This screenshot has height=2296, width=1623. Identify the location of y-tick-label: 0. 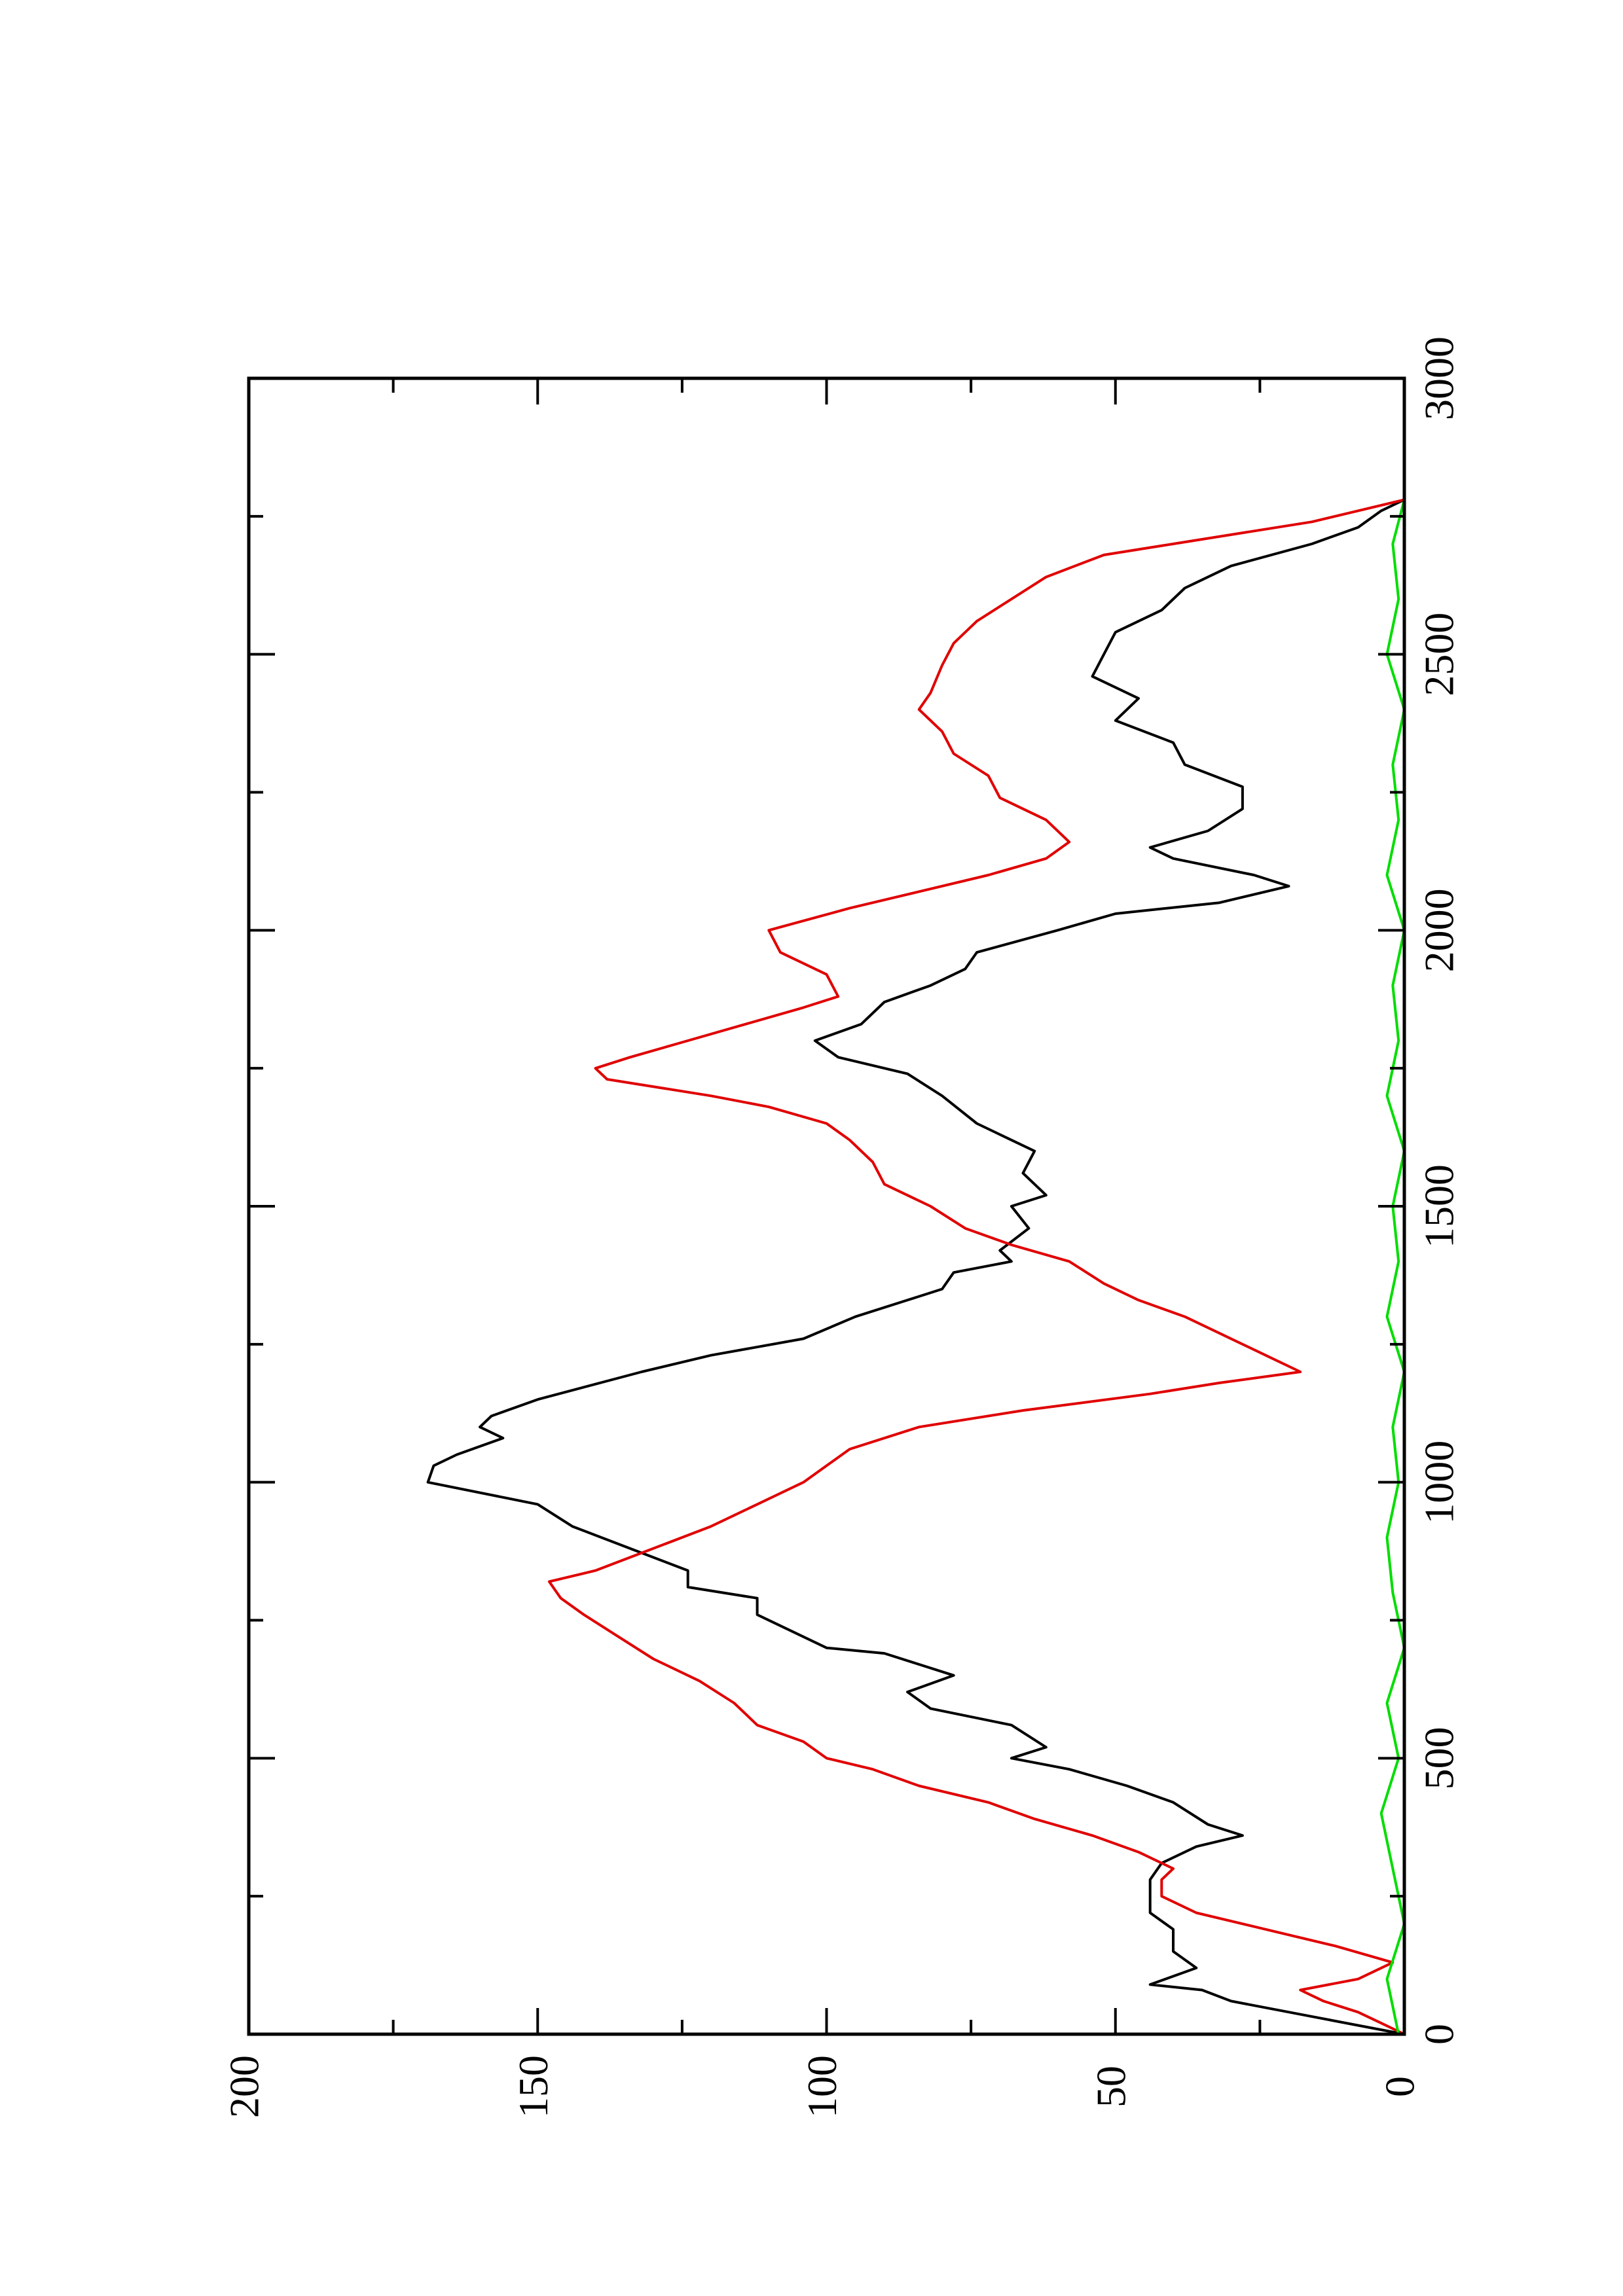
(1400, 2086).